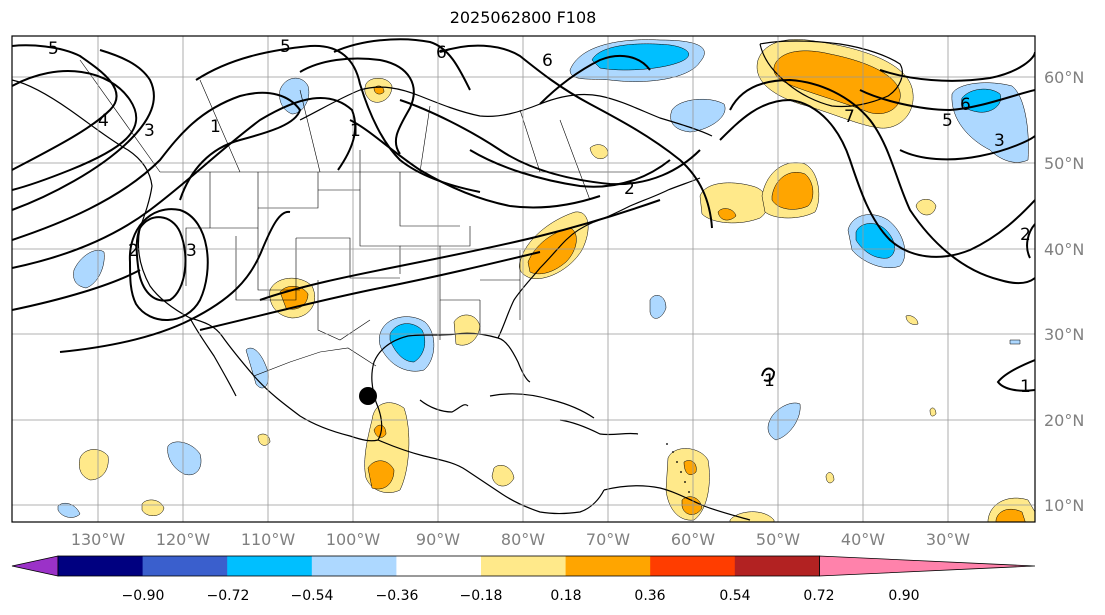  What do you see at coordinates (368, 396) in the screenshot?
I see `black-dot-icon` at bounding box center [368, 396].